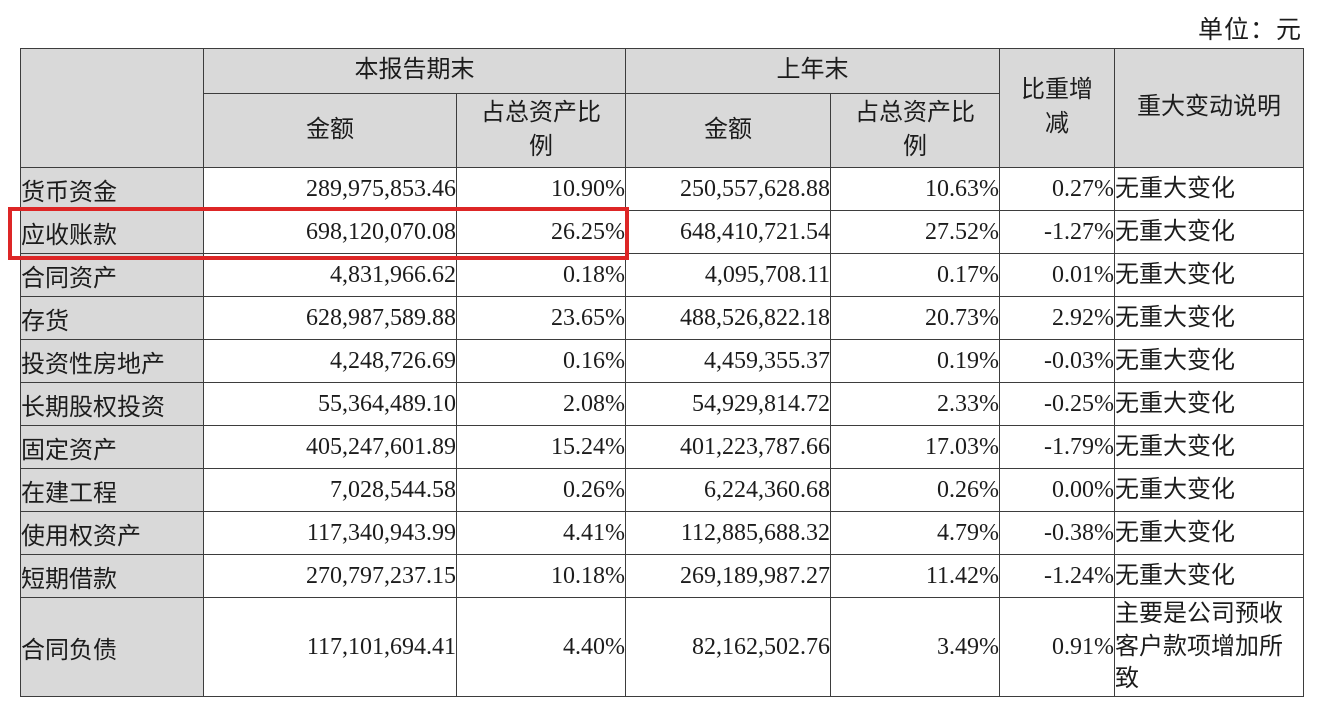  Describe the element at coordinates (330, 232) in the screenshot. I see `current-amount-cell: 698,120,070.08` at that location.